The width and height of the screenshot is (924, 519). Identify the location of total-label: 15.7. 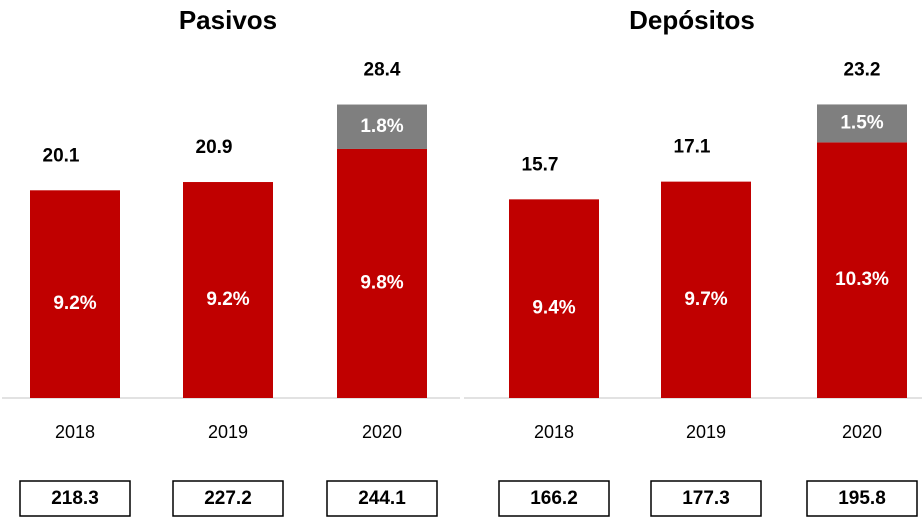
(540, 164).